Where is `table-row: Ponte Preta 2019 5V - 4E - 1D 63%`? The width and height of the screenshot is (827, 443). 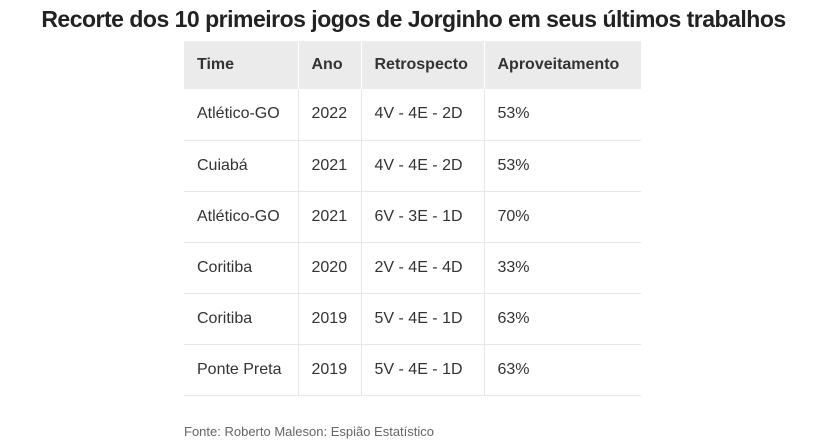 table-row: Ponte Preta 2019 5V - 4E - 1D 63% is located at coordinates (412, 369).